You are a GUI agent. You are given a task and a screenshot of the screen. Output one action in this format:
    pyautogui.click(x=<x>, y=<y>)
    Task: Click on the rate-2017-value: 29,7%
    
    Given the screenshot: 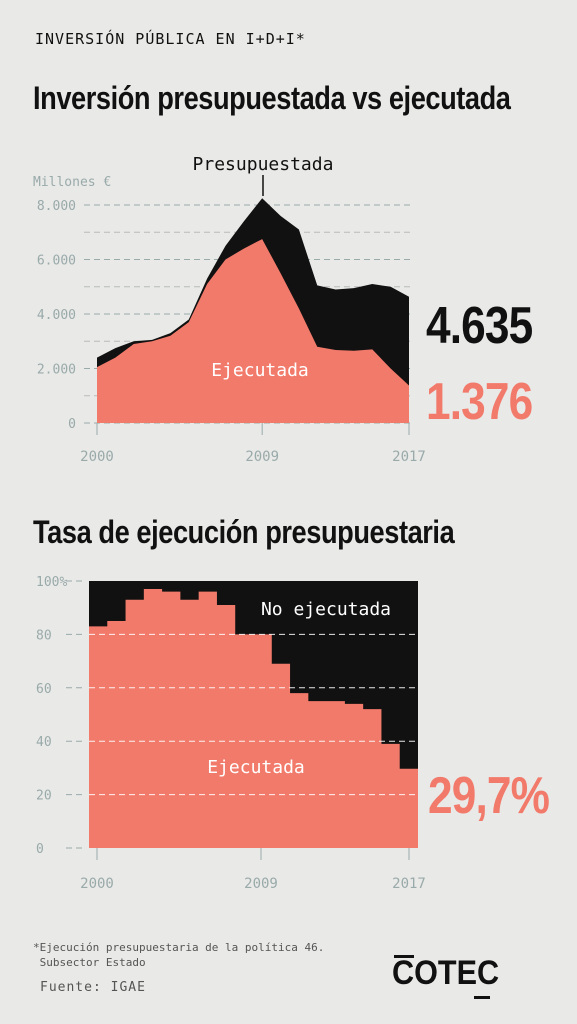 What is the action you would take?
    pyautogui.click(x=489, y=796)
    